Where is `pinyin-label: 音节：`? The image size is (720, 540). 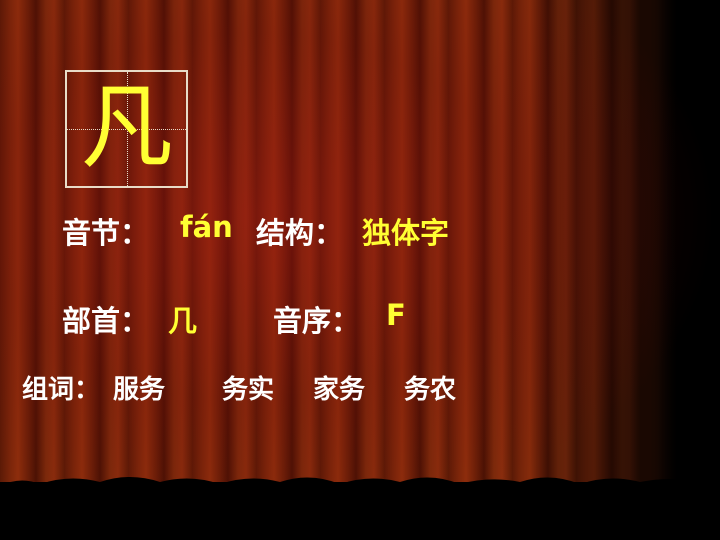 pinyin-label: 音节： is located at coordinates (106, 233).